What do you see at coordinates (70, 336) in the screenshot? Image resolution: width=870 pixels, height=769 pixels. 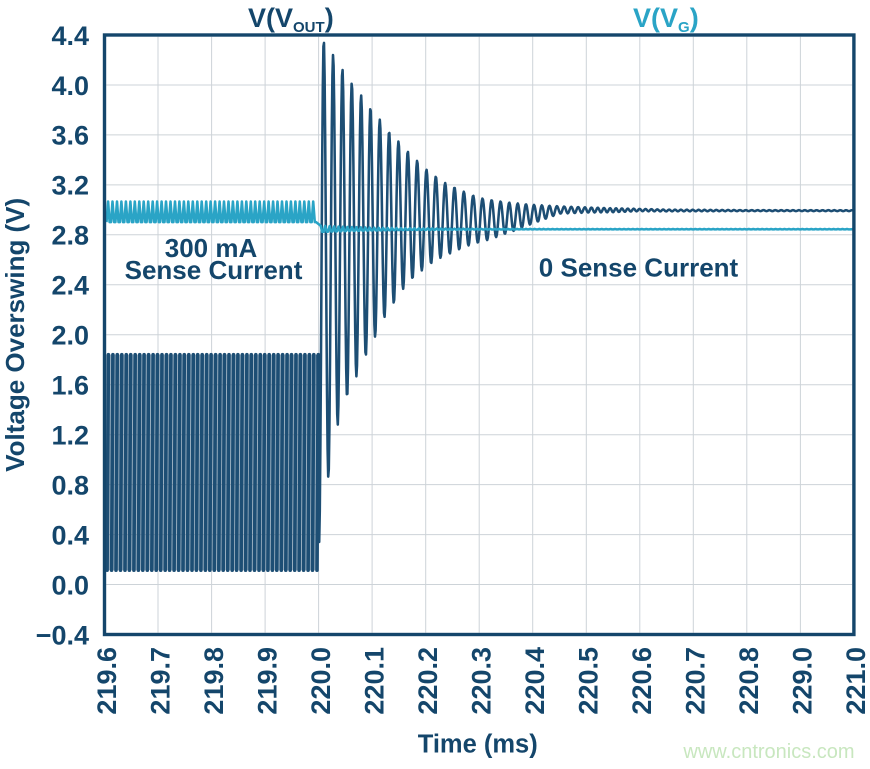 I see `svg-text: 2.0` at bounding box center [70, 336].